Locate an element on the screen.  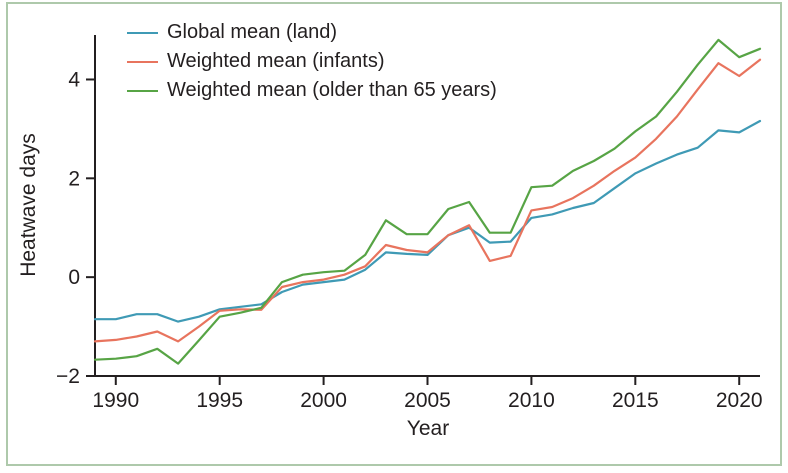
x-tick-label: 2020 is located at coordinates (739, 400).